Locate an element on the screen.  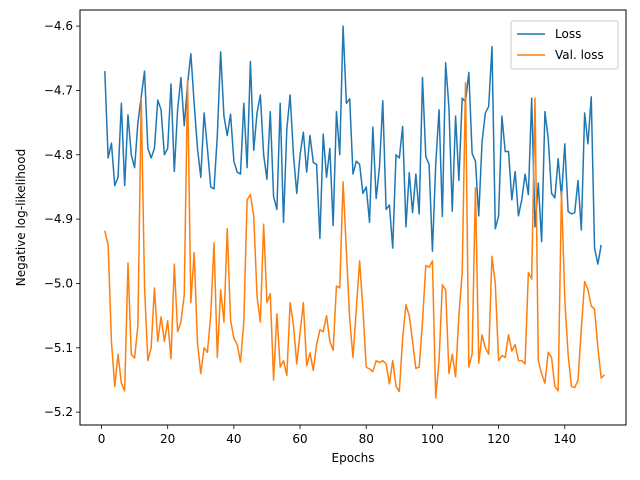
legend-box is located at coordinates (564, 45).